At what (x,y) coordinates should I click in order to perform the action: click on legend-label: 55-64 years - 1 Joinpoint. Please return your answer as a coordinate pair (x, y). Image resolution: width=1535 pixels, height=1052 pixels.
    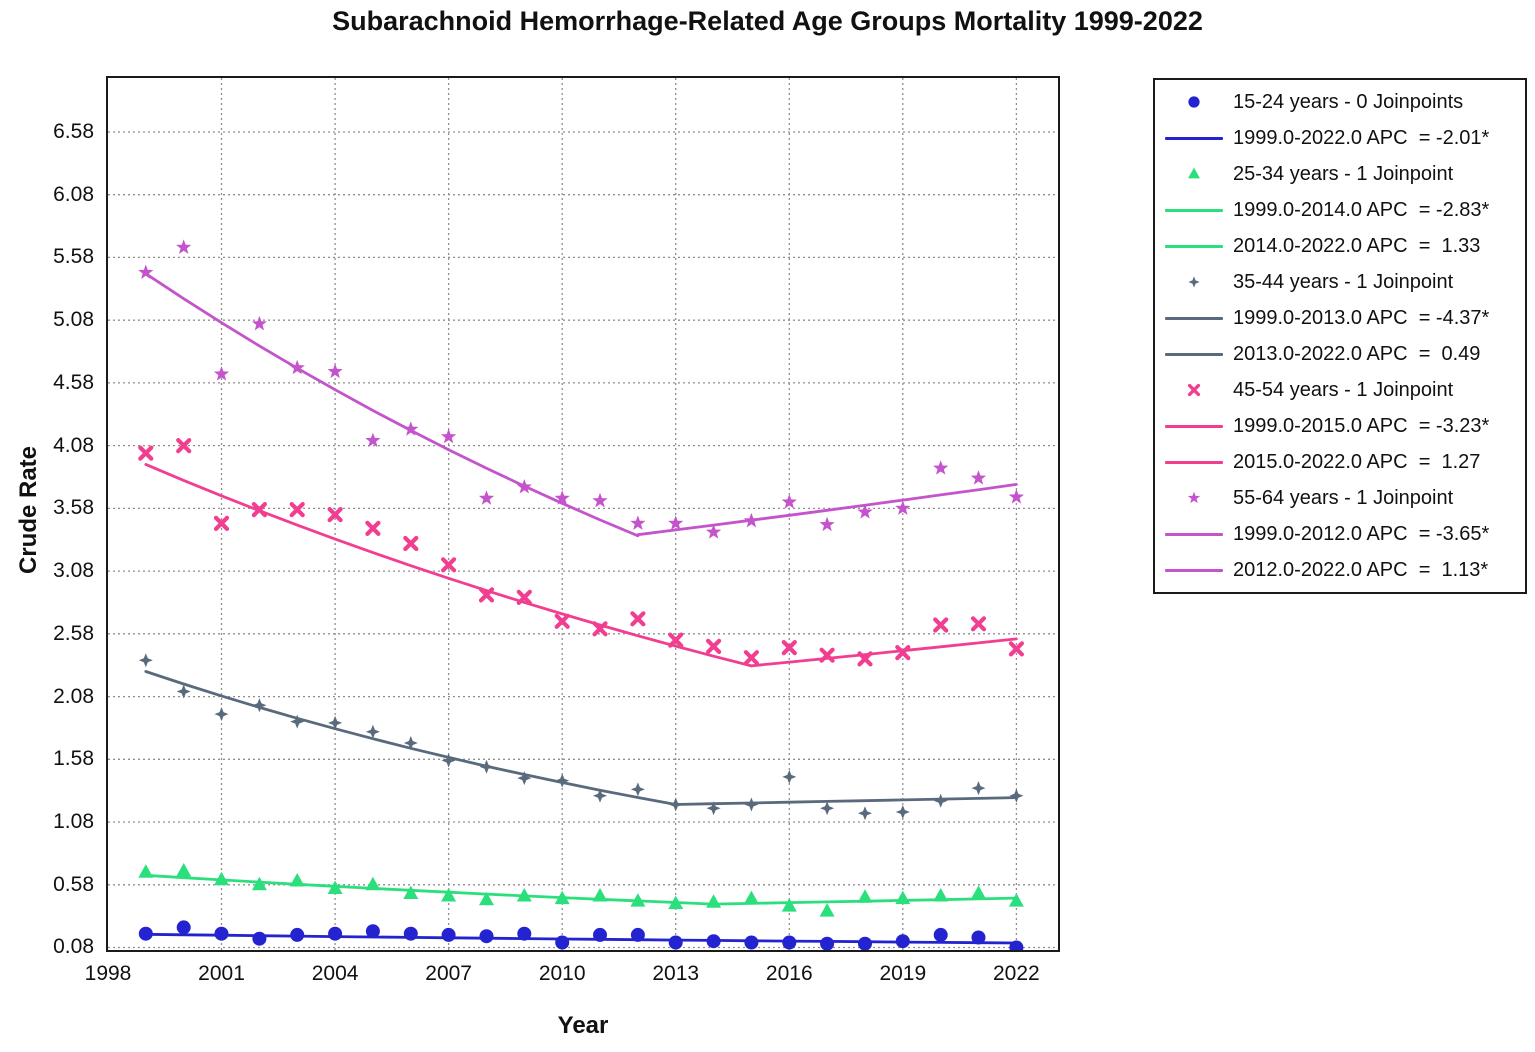
    Looking at the image, I should click on (1343, 497).